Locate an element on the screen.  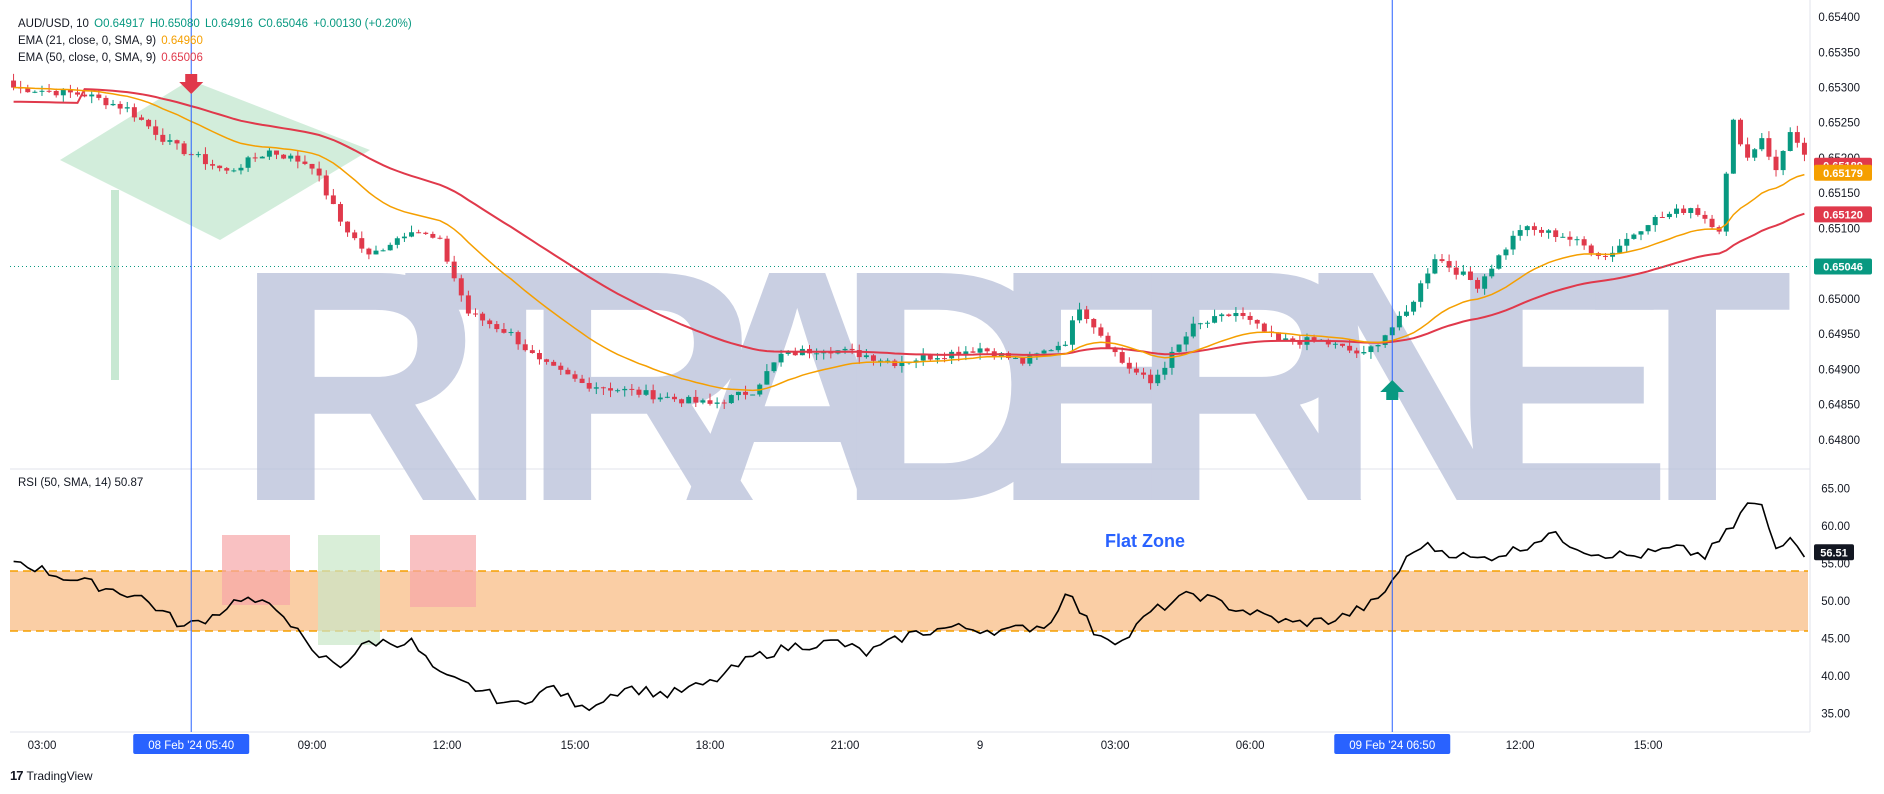
price-tick-label: 0.65000 is located at coordinates (1839, 300).